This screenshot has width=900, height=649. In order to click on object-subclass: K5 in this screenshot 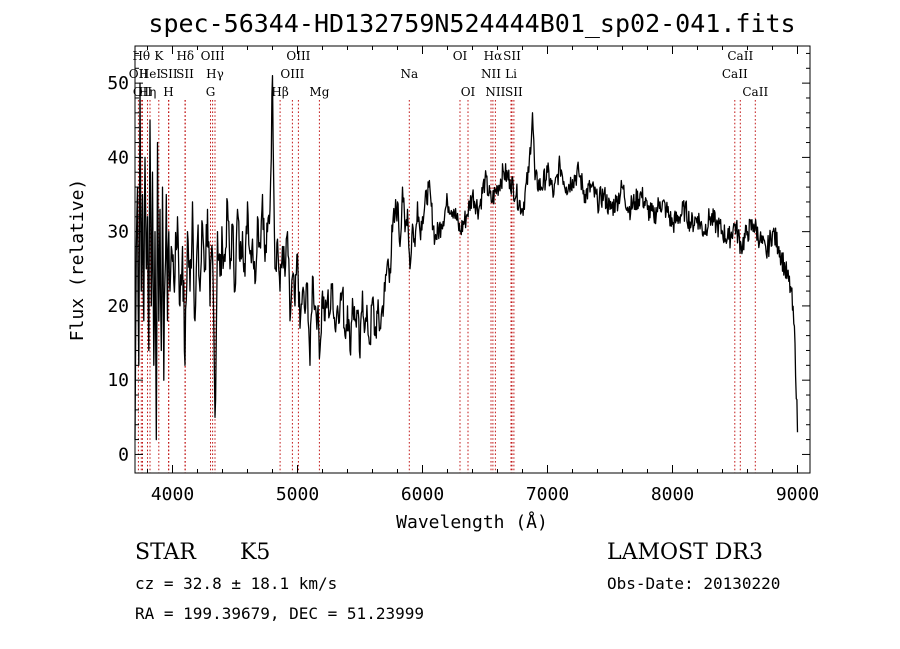, I will do `click(255, 552)`.